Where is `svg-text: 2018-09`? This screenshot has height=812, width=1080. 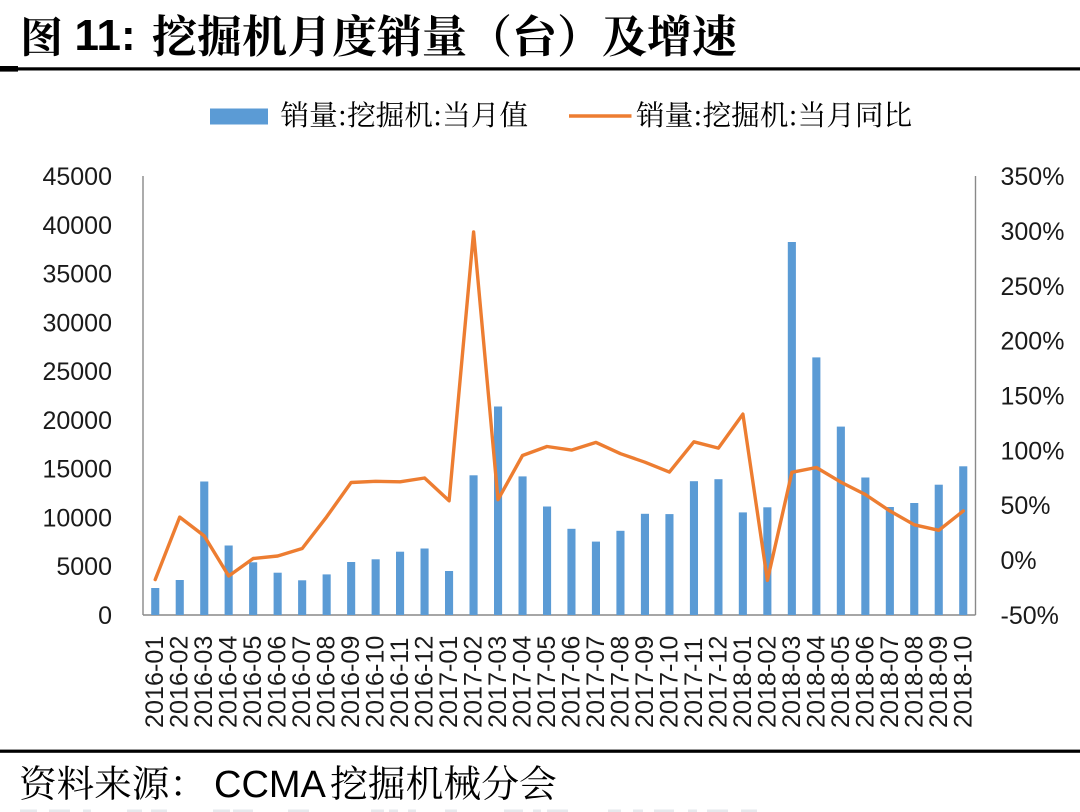 svg-text: 2018-09 is located at coordinates (939, 682).